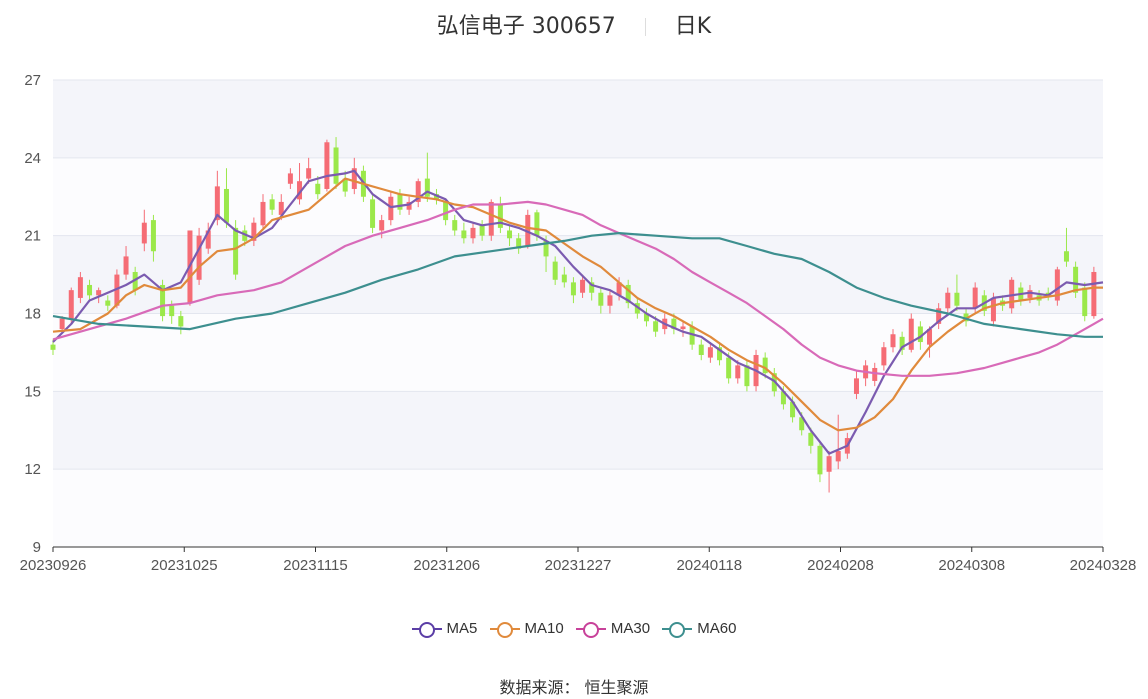 The height and width of the screenshot is (699, 1148). I want to click on x-tick-label: 20231206, so click(446, 565).